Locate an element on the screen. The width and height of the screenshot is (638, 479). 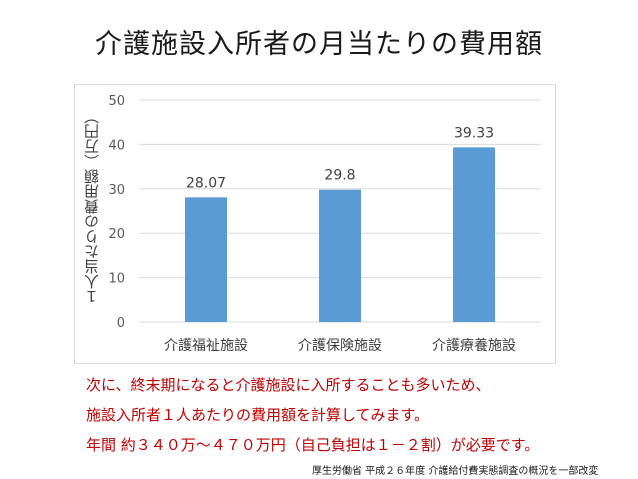
y-tick-label: 40 is located at coordinates (116, 145).